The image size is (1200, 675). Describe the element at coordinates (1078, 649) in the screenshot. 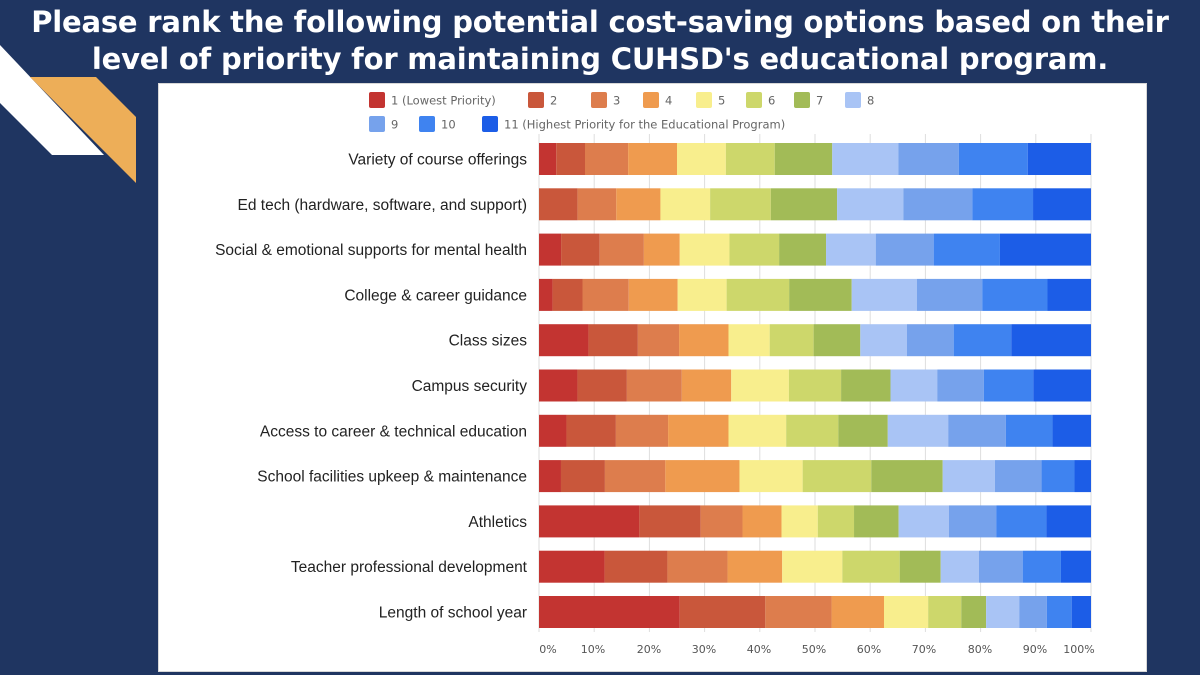

I see `x-tick-label: 100%` at that location.